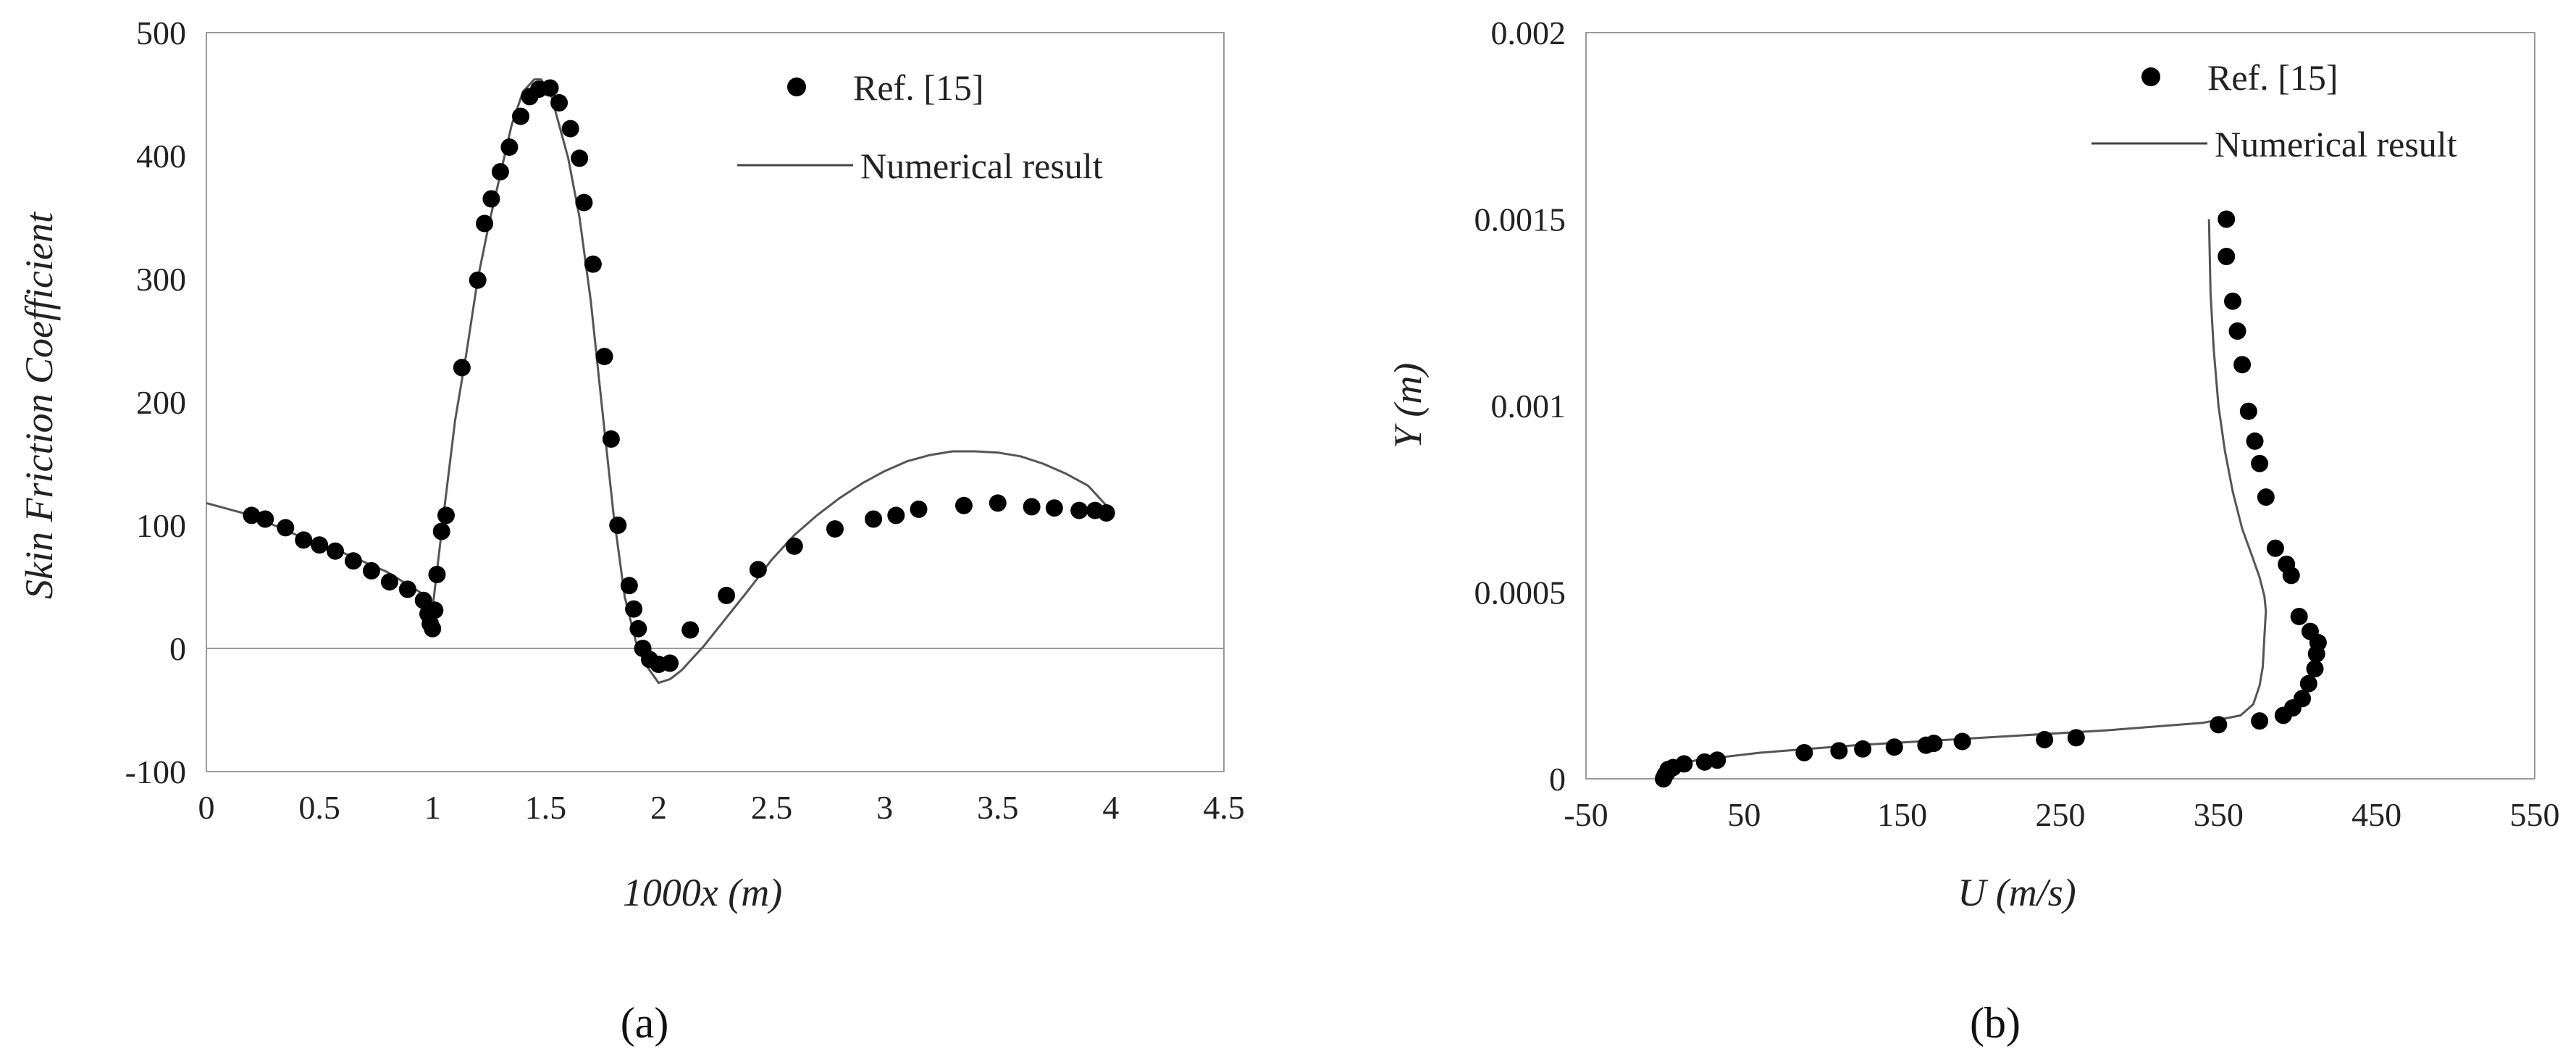 The height and width of the screenshot is (1057, 2576). What do you see at coordinates (1744, 814) in the screenshot?
I see `panel-b-x-tick-label: 50` at bounding box center [1744, 814].